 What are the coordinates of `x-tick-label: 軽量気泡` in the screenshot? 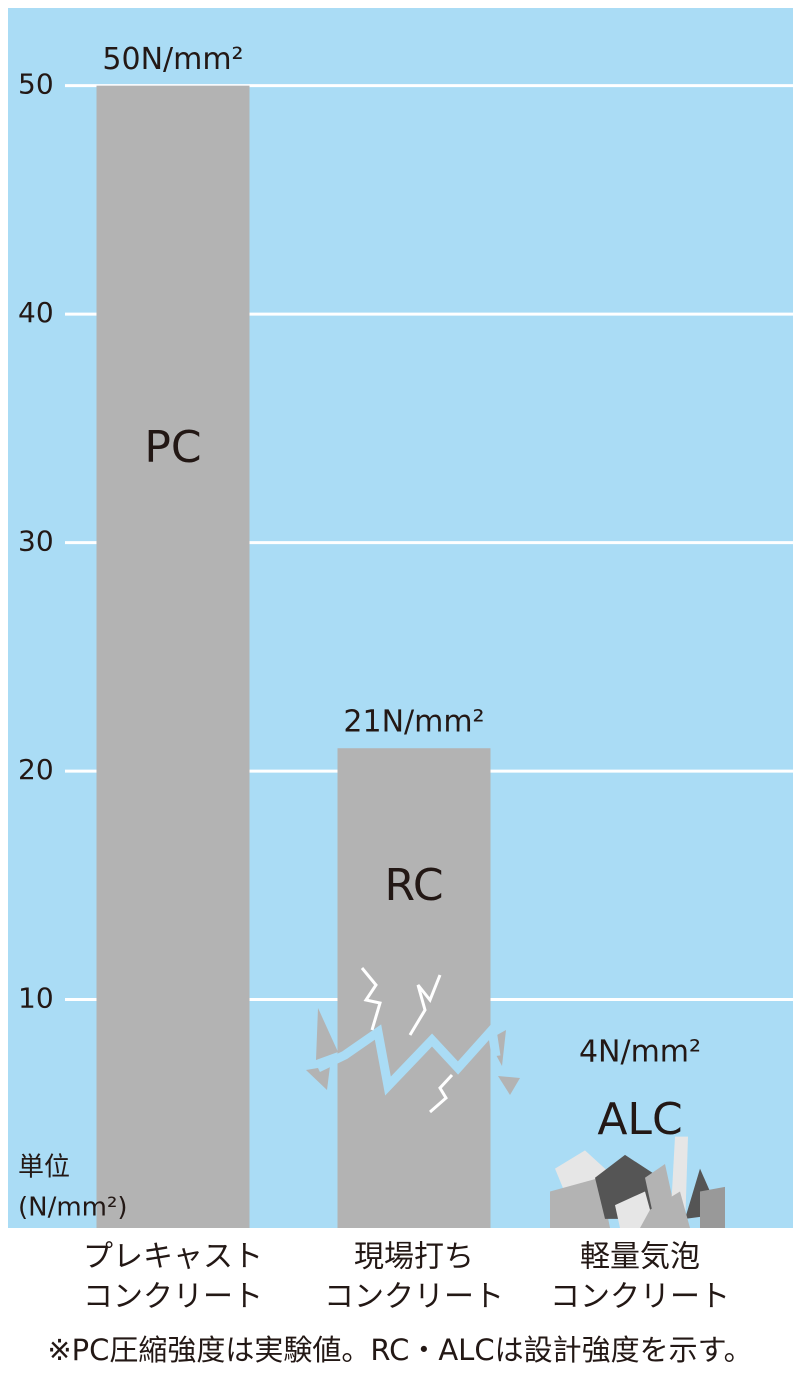 It's located at (640, 1257).